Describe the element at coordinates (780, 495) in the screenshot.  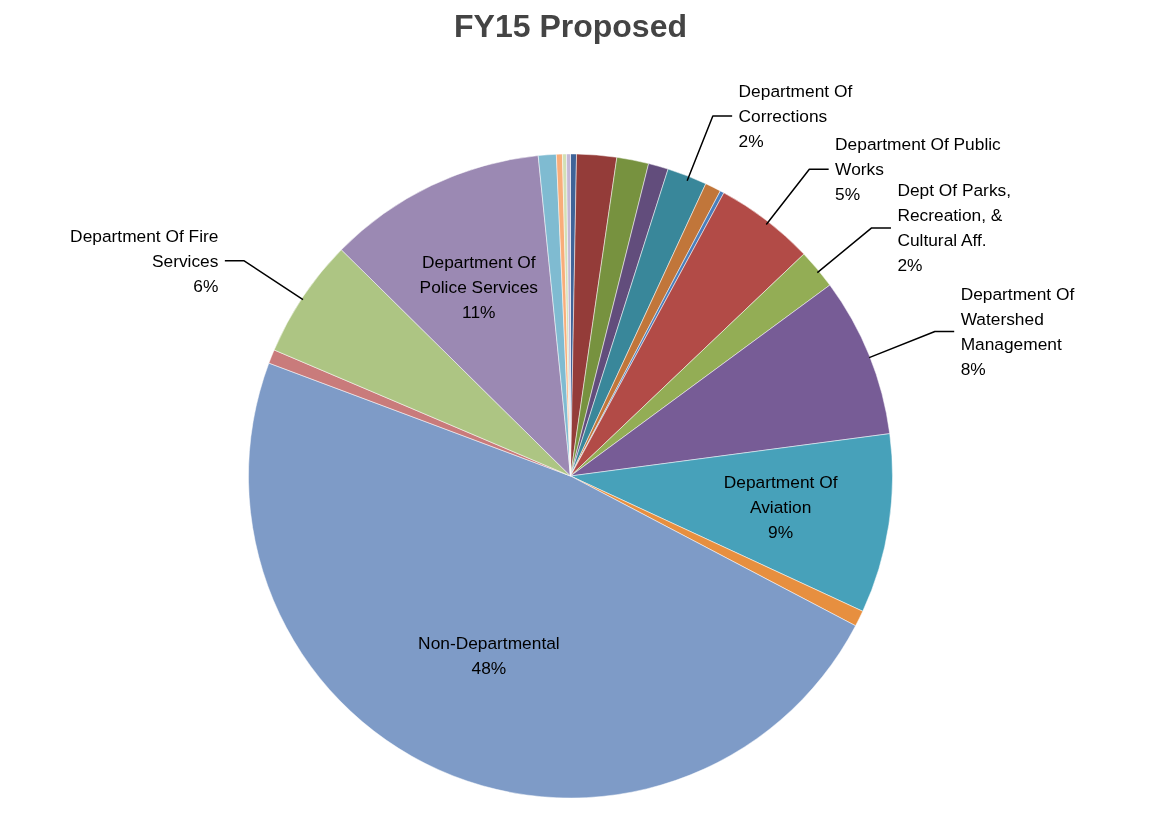
I see `slice-label: Department Of Aviation` at that location.